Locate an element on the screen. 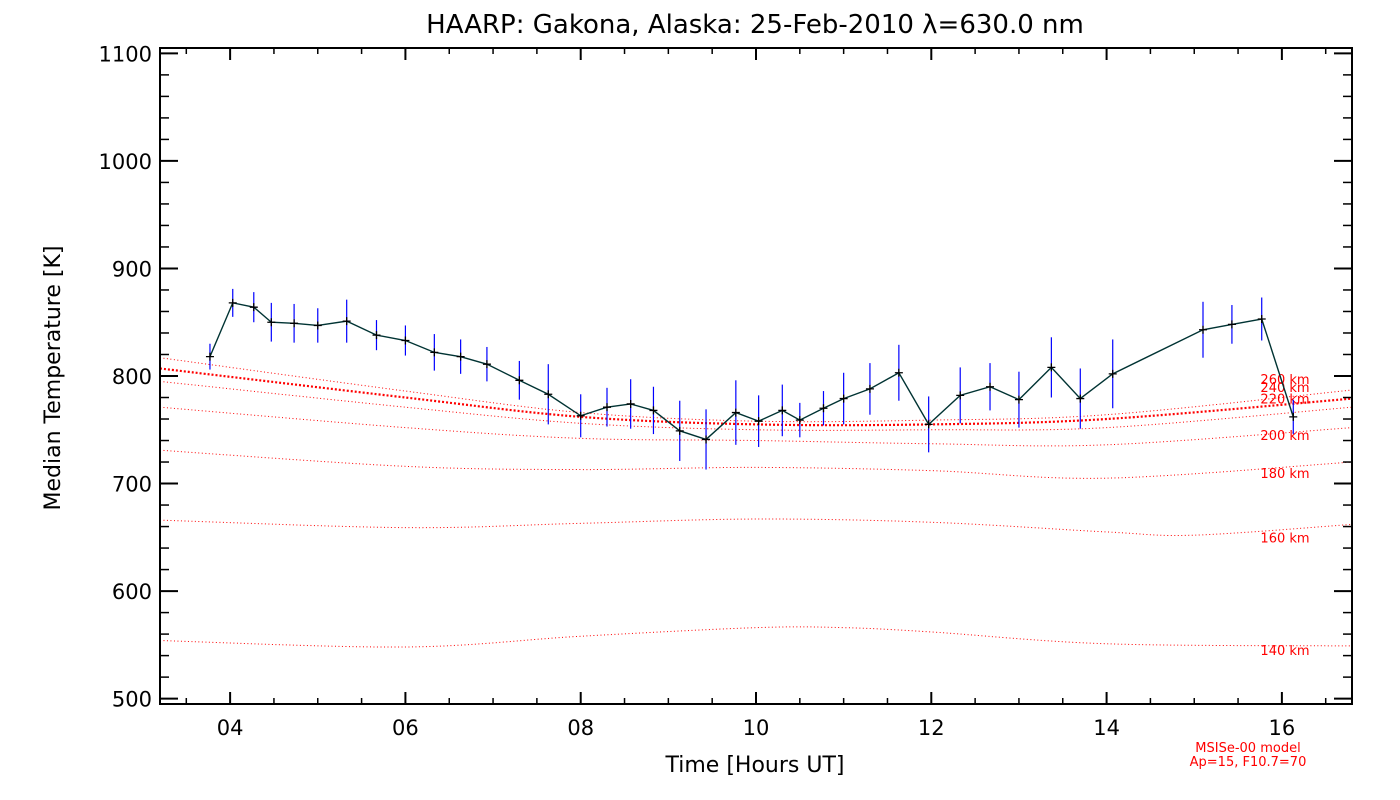  model-line-260-km is located at coordinates (756, 390).